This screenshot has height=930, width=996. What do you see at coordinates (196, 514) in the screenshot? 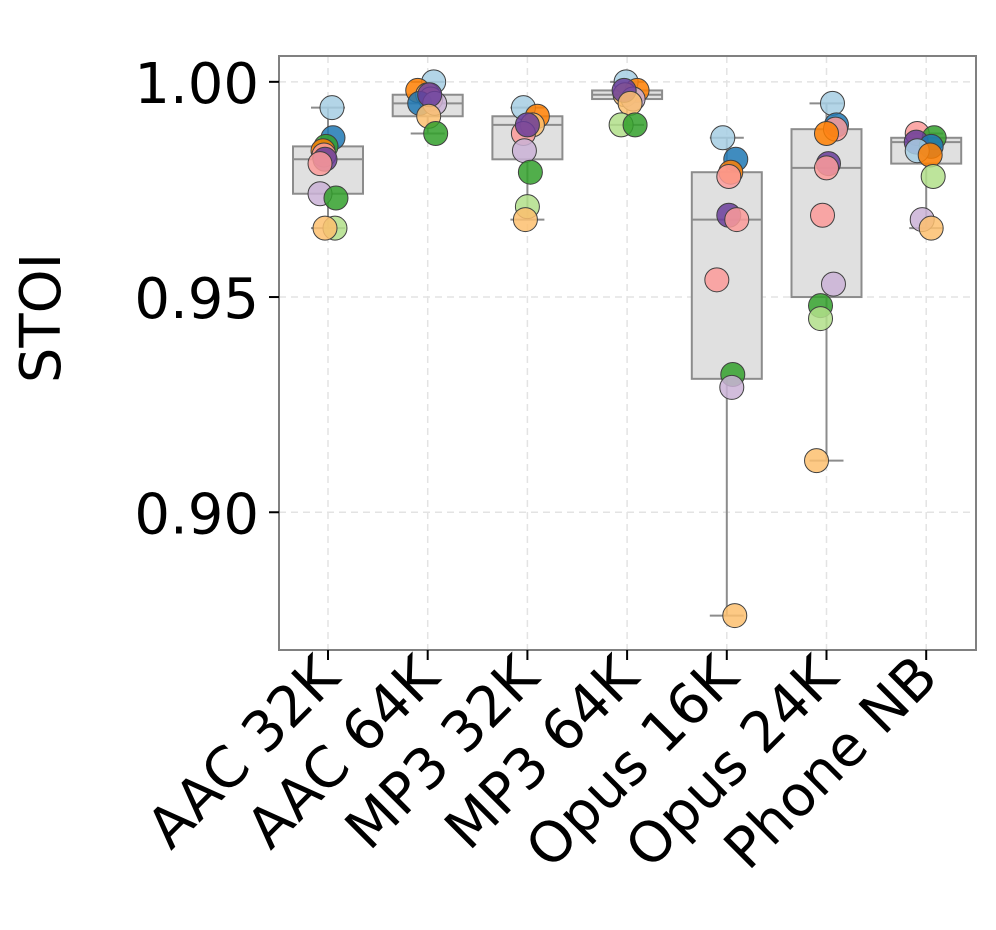
I see `y-tick-label: 0.90` at bounding box center [196, 514].